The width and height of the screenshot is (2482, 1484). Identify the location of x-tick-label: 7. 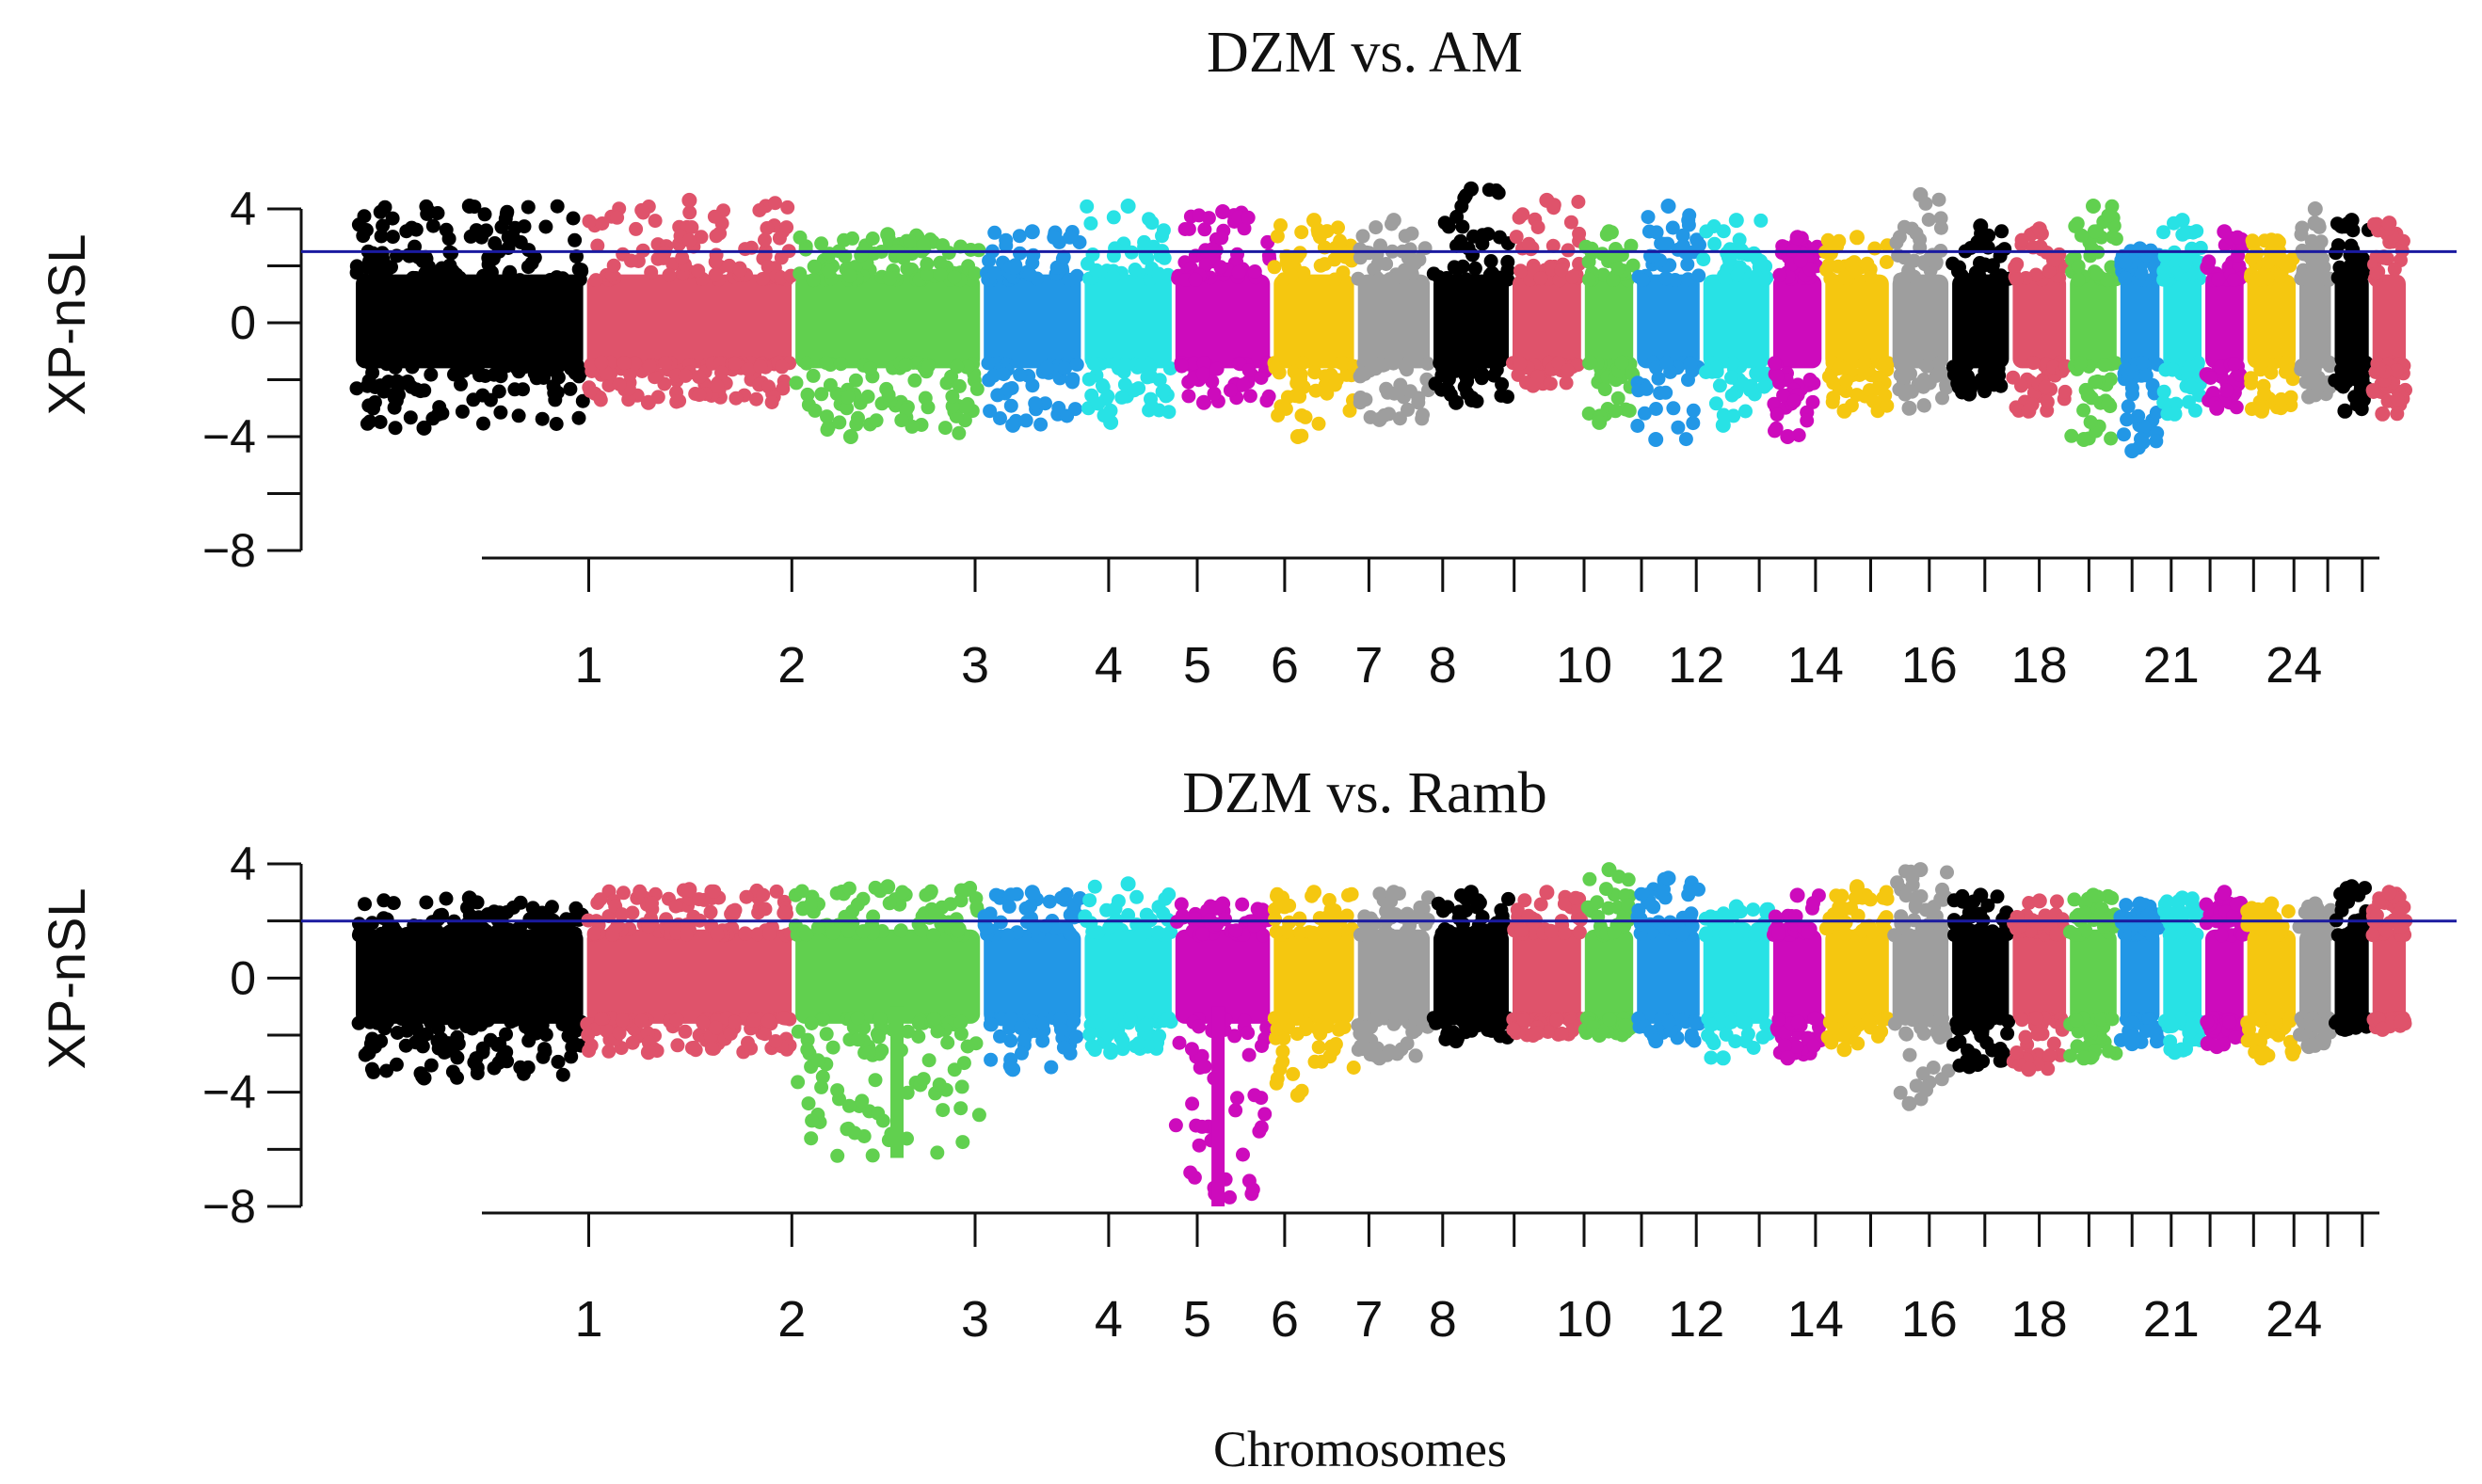
(1368, 665).